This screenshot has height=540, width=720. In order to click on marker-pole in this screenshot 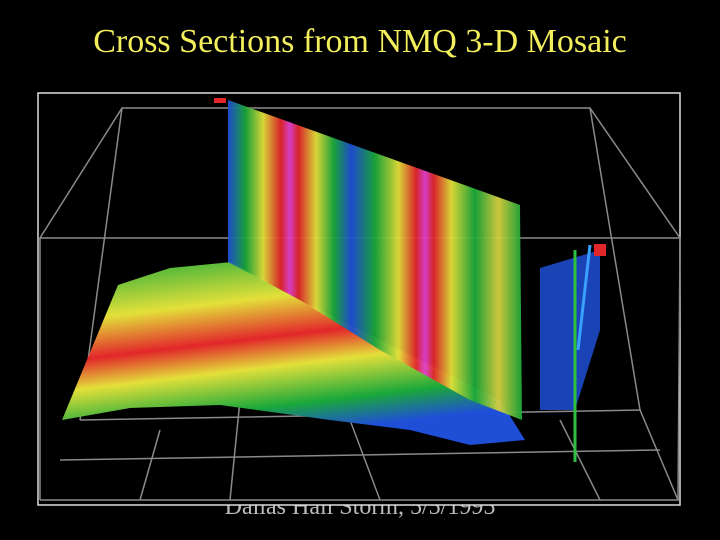, I will do `click(584, 297)`.